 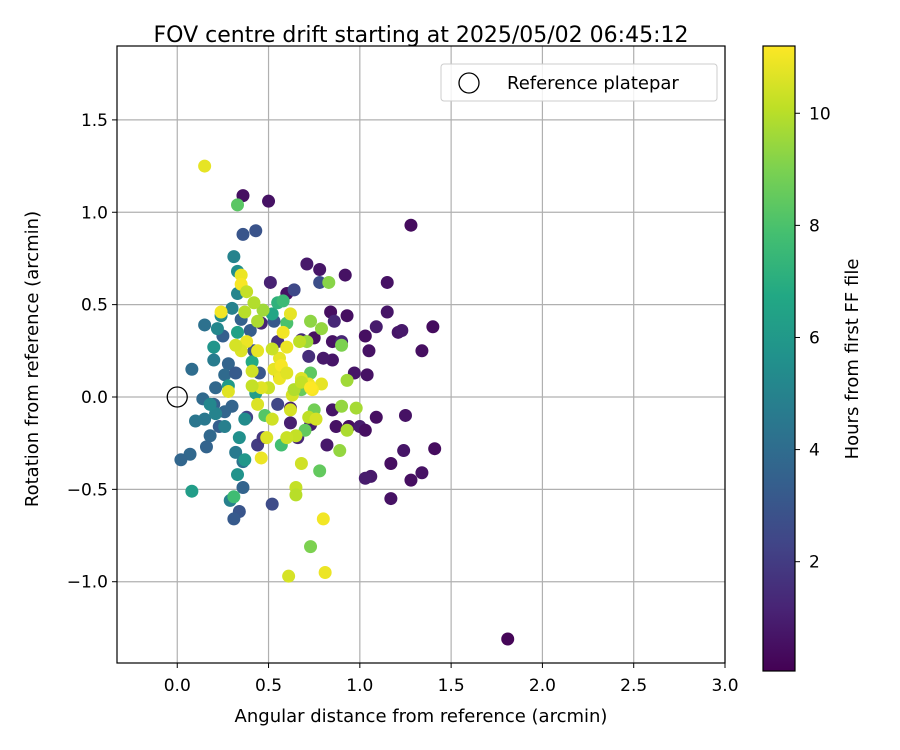 I want to click on x-tick-label: 0.0, so click(x=177, y=686).